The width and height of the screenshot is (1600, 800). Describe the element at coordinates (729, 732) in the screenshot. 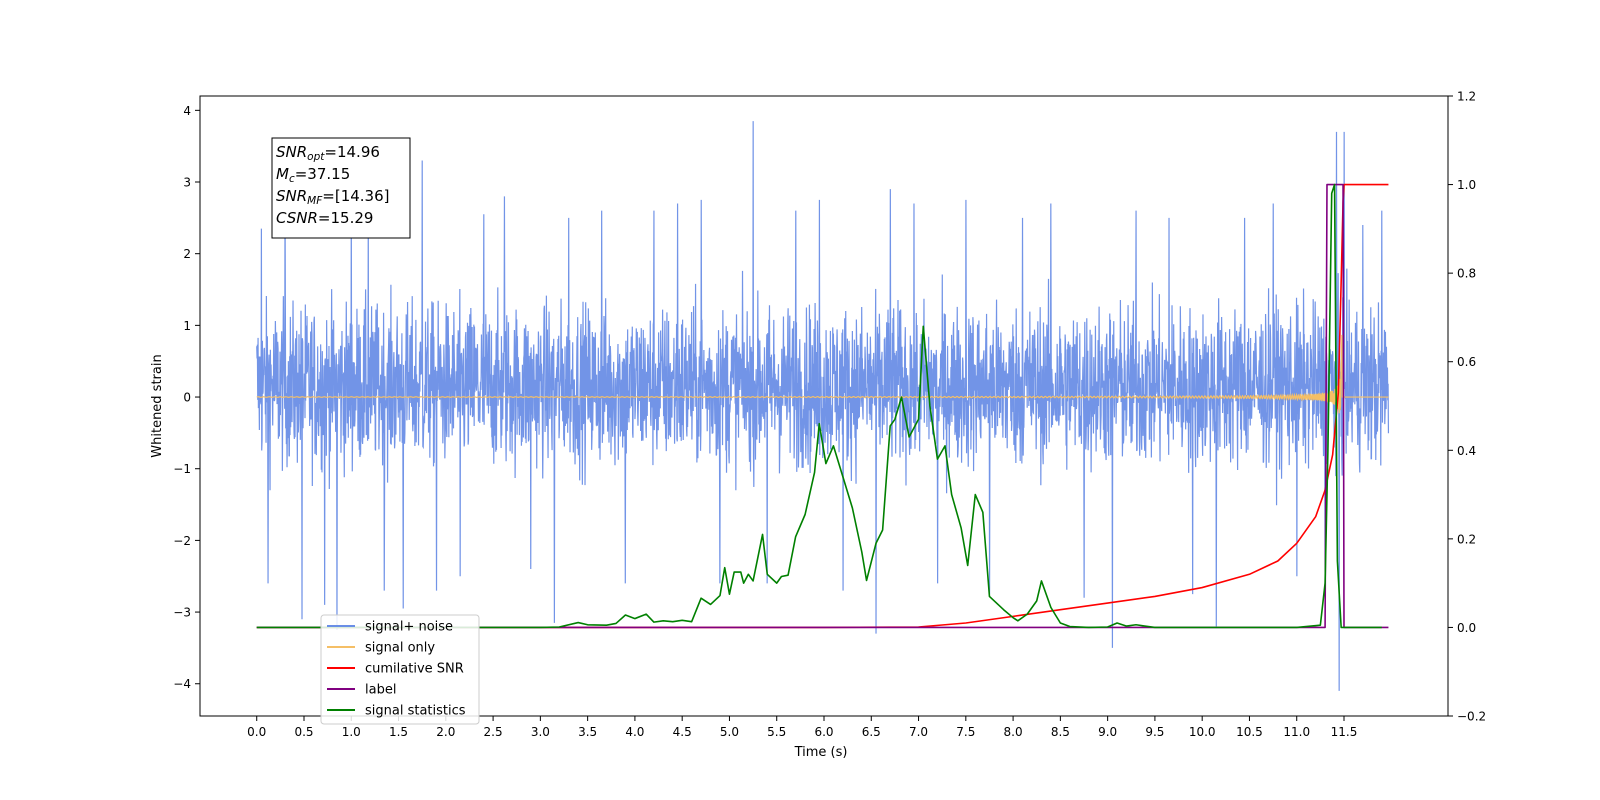

I see `x-tick-label: 5.0` at that location.